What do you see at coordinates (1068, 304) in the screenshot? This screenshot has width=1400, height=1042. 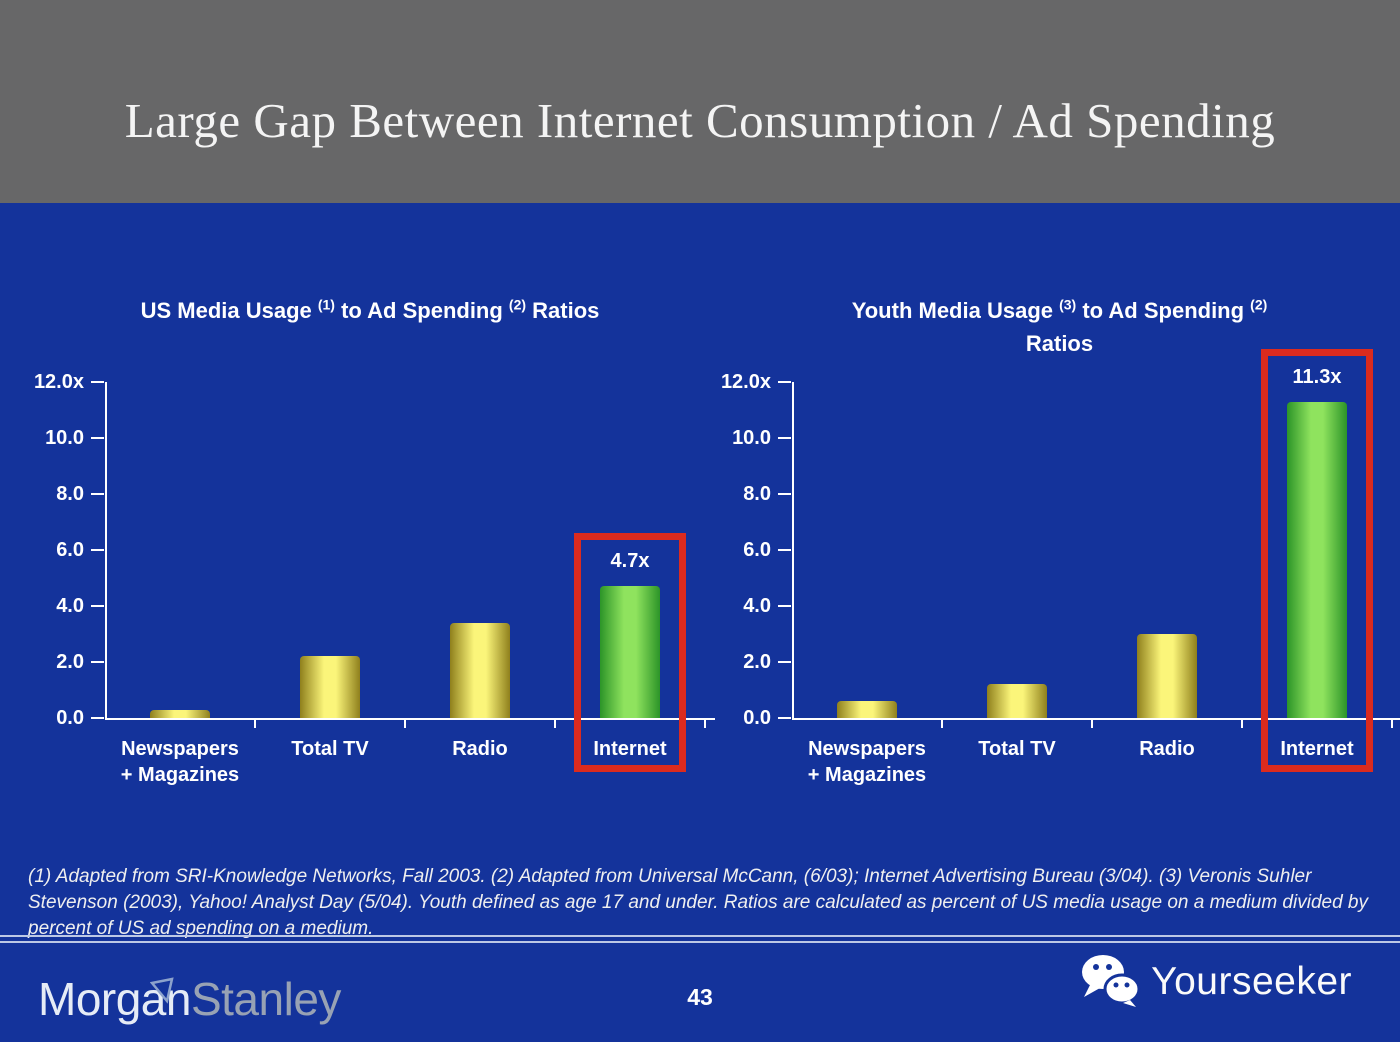 I see `chart-title-superscript: (3)` at bounding box center [1068, 304].